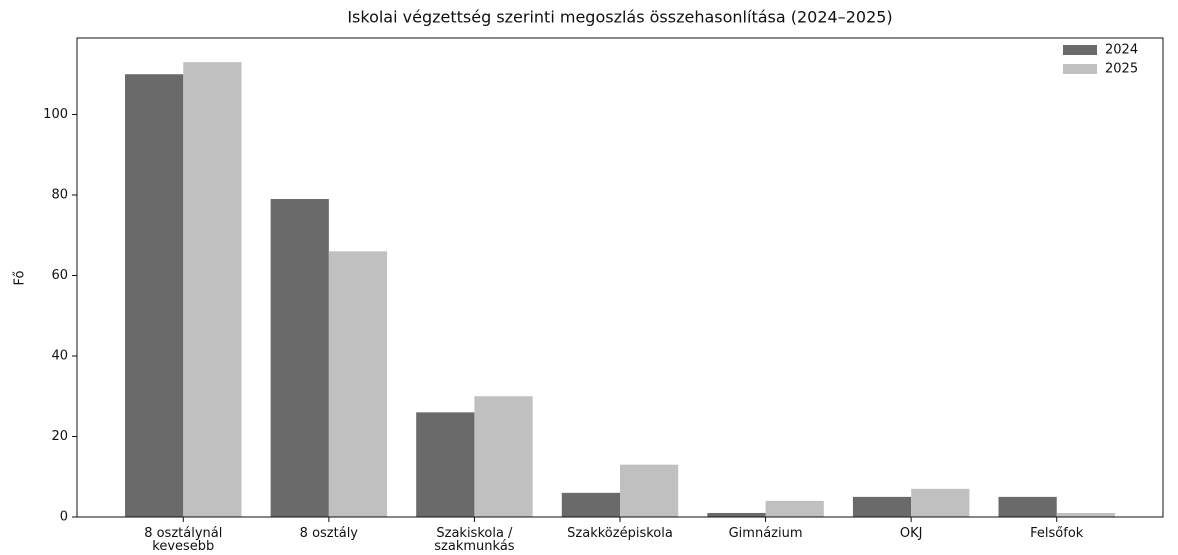  Describe the element at coordinates (766, 533) in the screenshot. I see `x-tick-label: Gimnázium` at that location.